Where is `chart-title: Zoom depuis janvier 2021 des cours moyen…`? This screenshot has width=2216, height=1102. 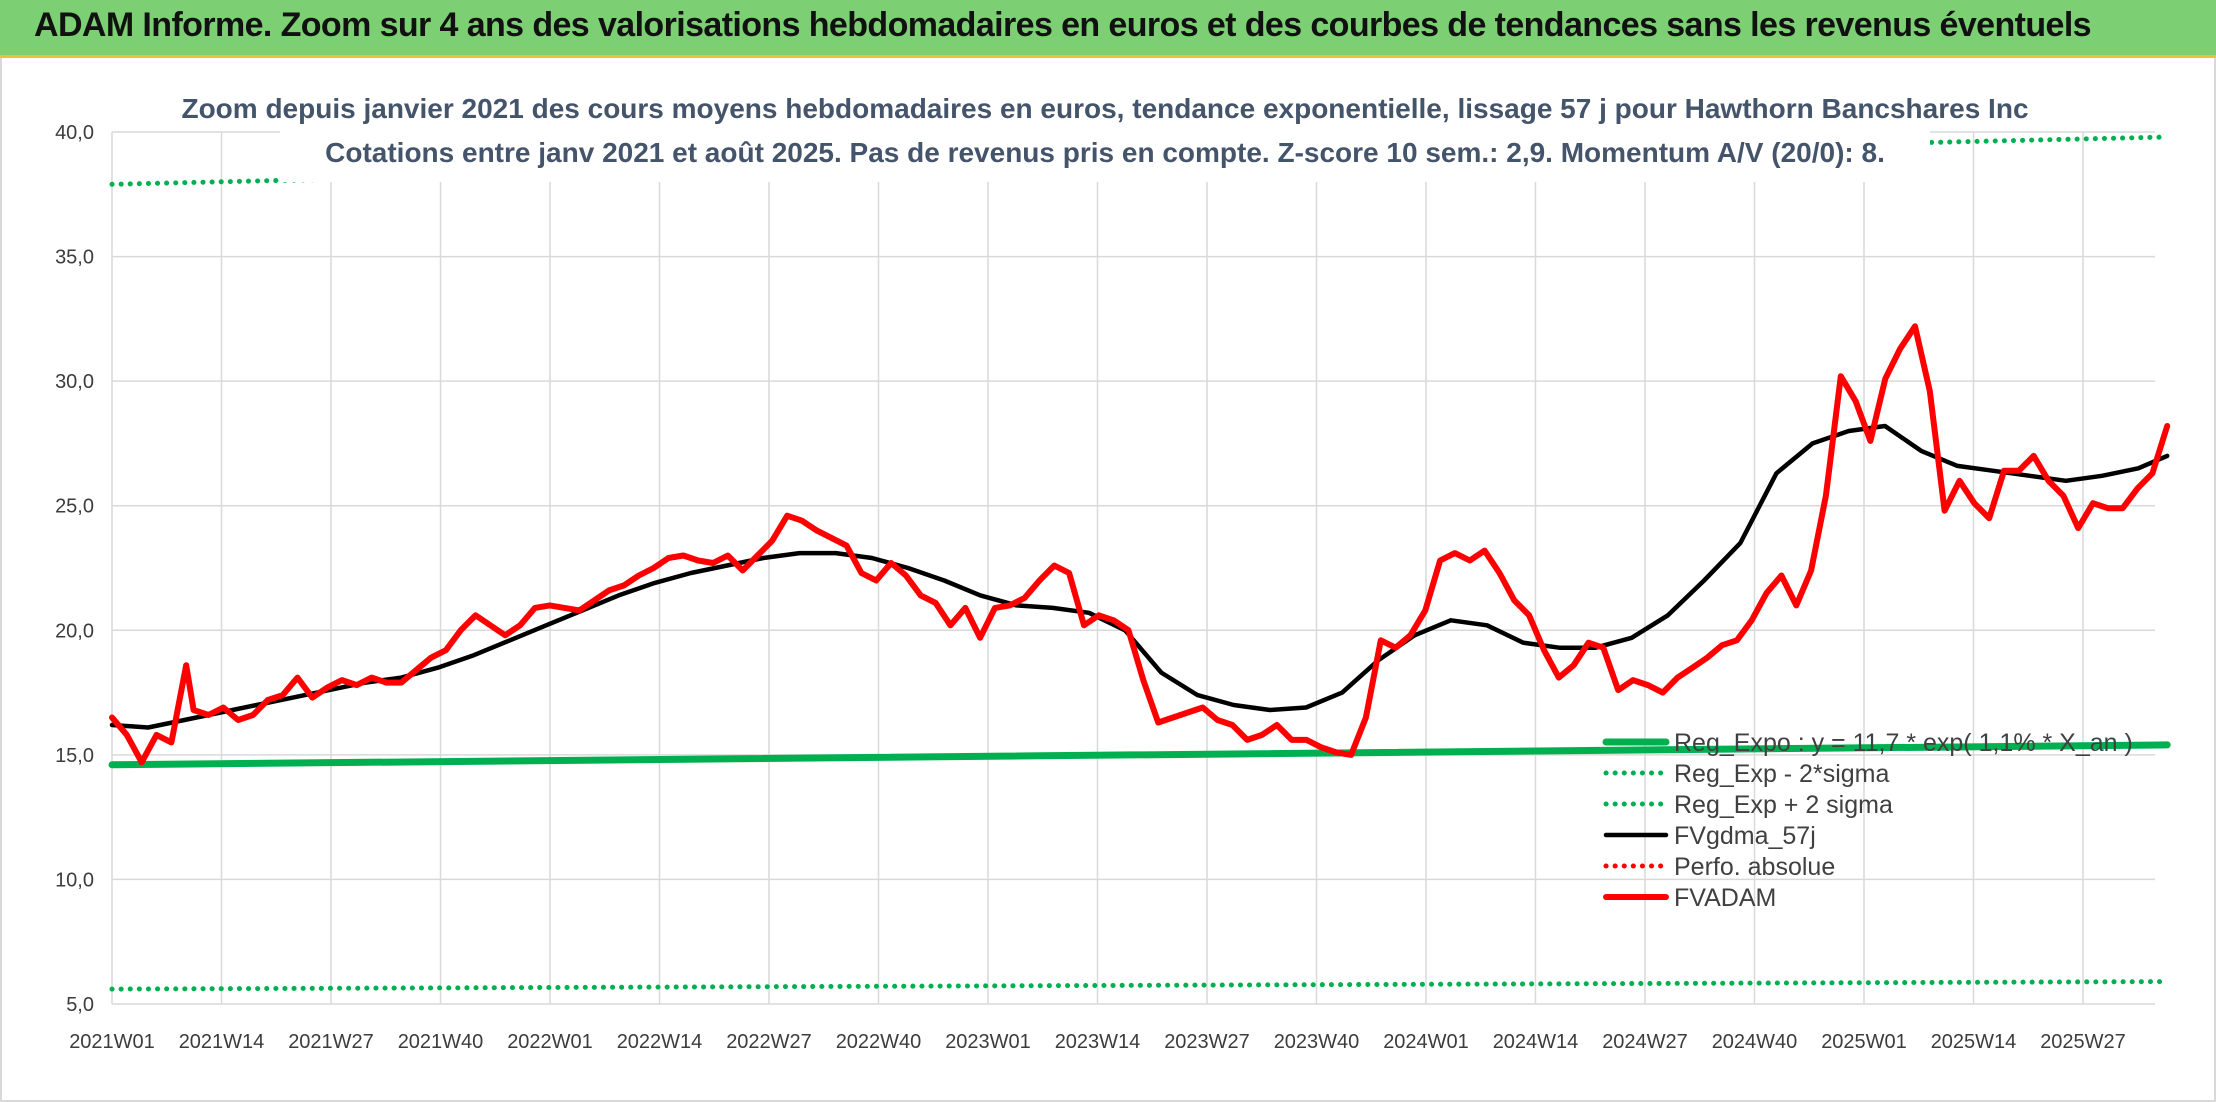 chart-title: Zoom depuis janvier 2021 des cours moyen… is located at coordinates (1104, 108).